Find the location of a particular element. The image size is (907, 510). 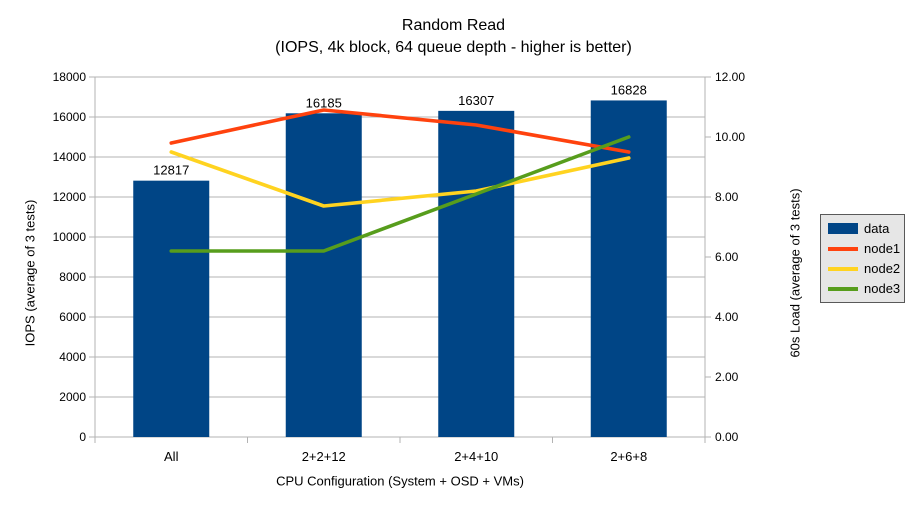

y-axis-right-tick-label: 4.00 is located at coordinates (727, 317).